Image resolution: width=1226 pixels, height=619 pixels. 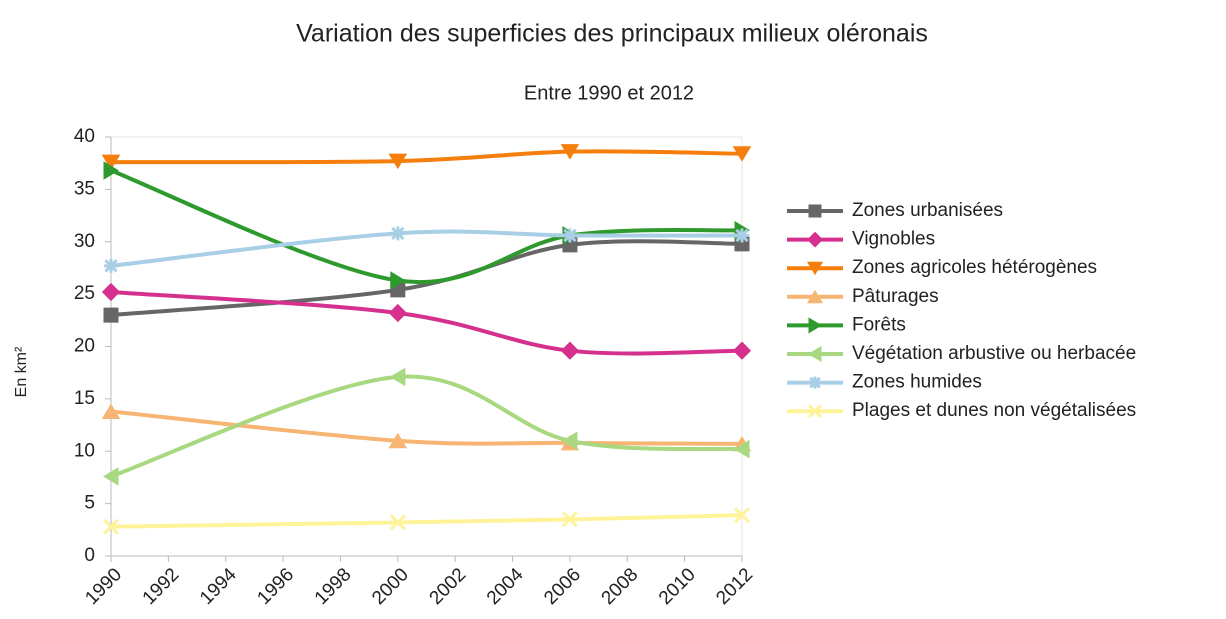 I want to click on y-tick-label: 40, so click(x=84, y=136).